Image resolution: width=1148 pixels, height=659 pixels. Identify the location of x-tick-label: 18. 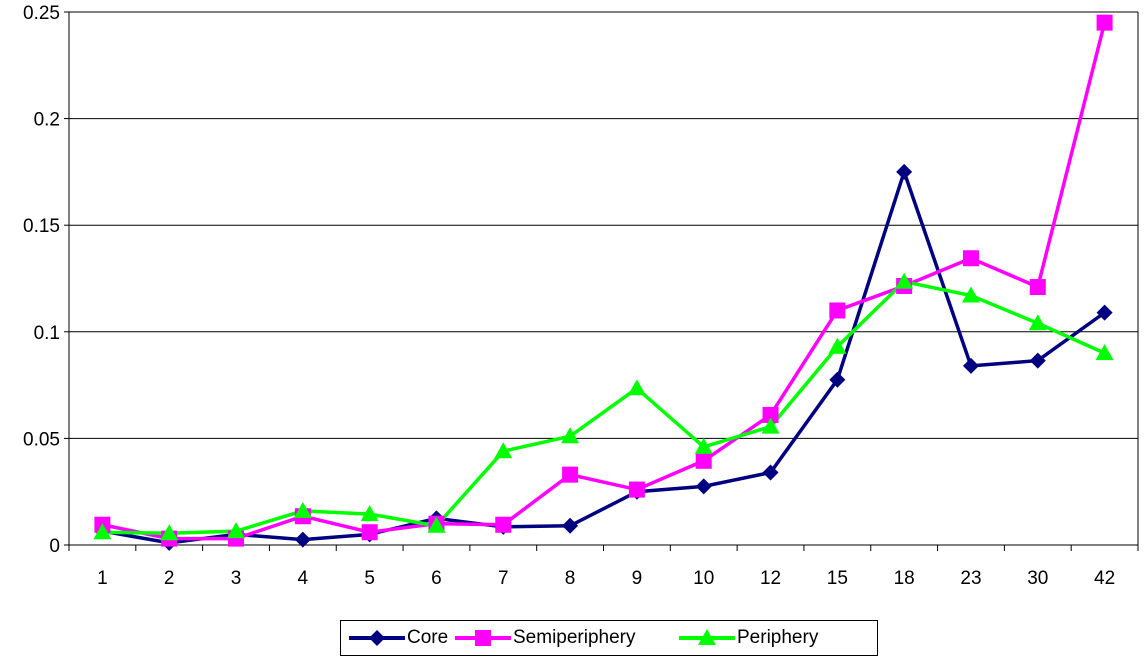
(904, 578).